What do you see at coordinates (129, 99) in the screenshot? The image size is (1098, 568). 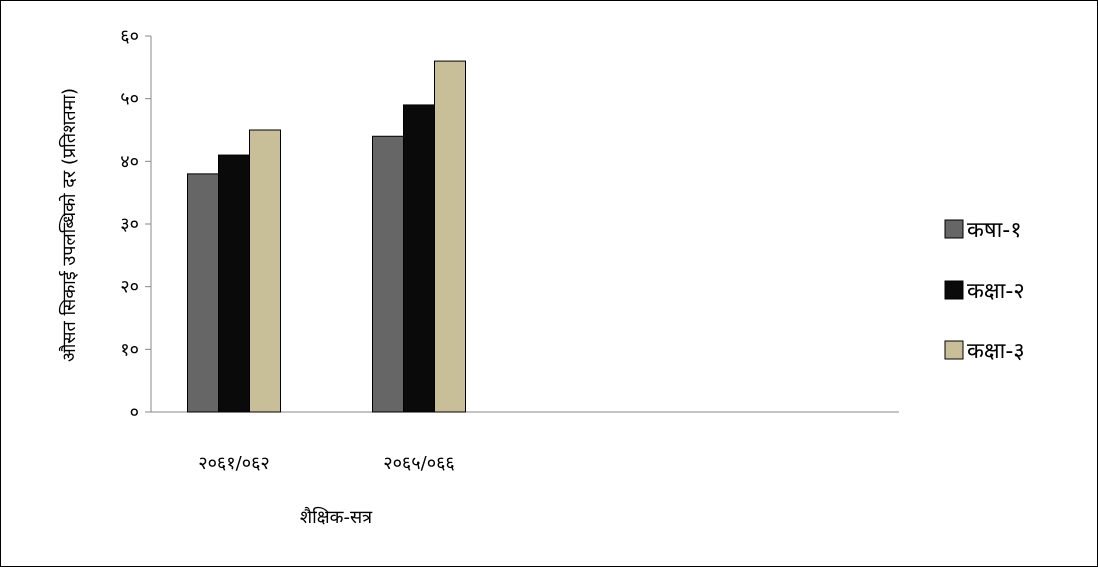 I see `y-tick-label: ५०` at bounding box center [129, 99].